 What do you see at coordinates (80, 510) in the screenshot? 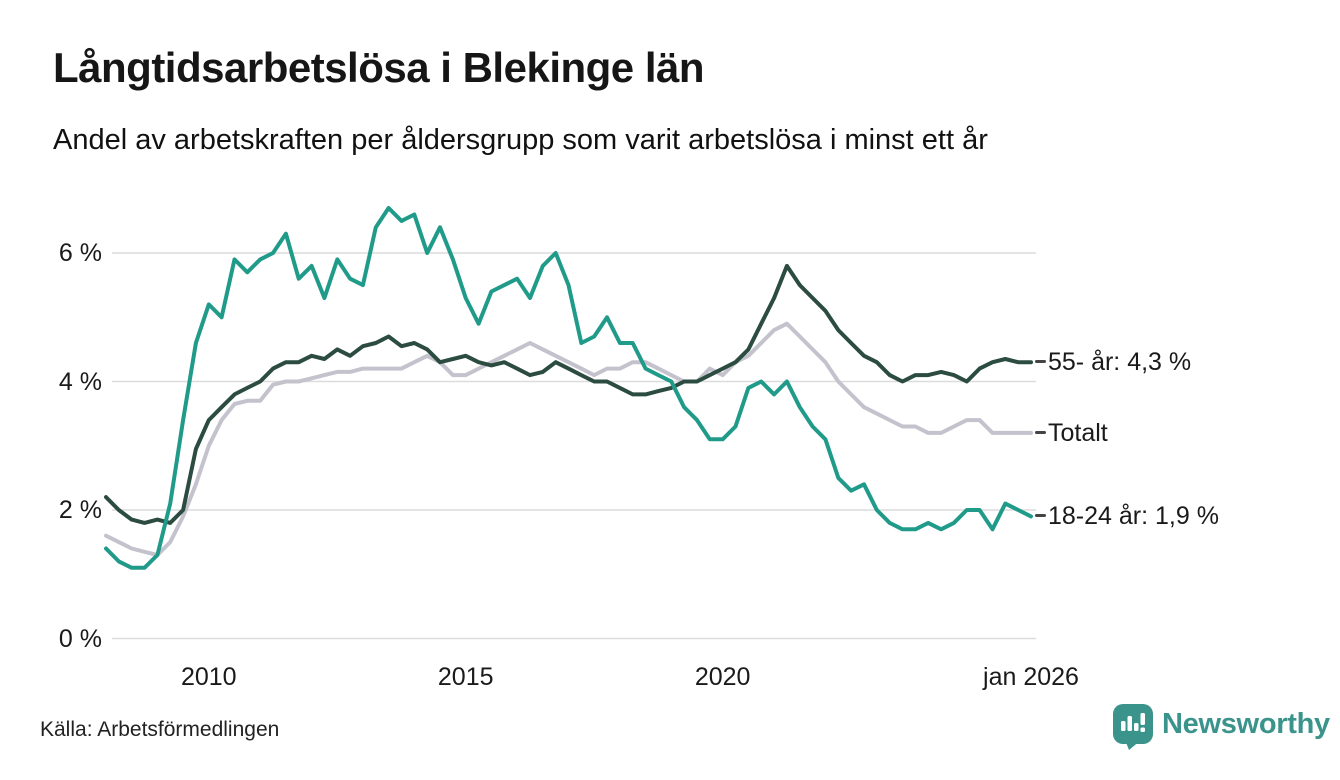
I see `y-tick-label: 2 %` at bounding box center [80, 510].